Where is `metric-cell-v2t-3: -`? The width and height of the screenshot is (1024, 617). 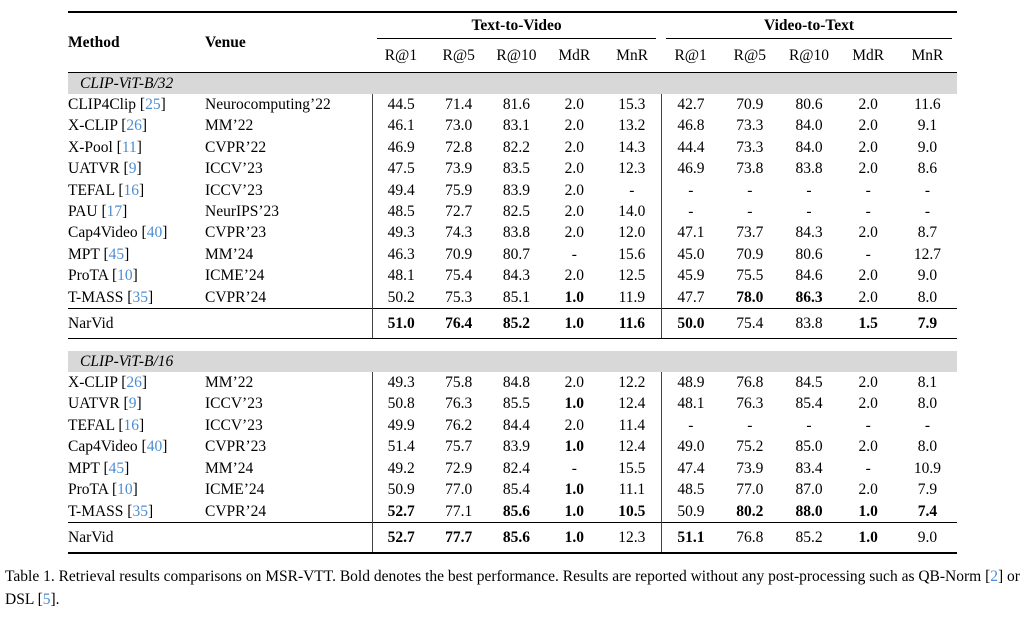
metric-cell-v2t-3: - is located at coordinates (868, 425).